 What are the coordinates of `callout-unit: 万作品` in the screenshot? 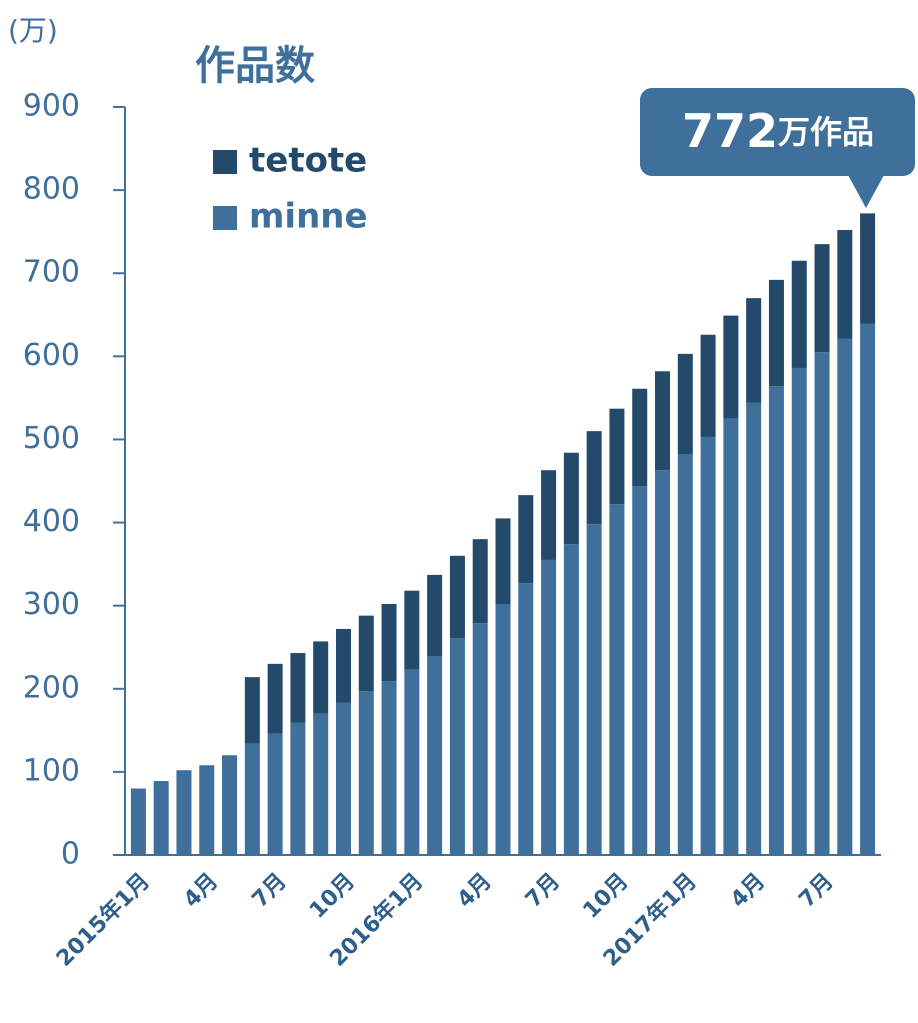 It's located at (826, 132).